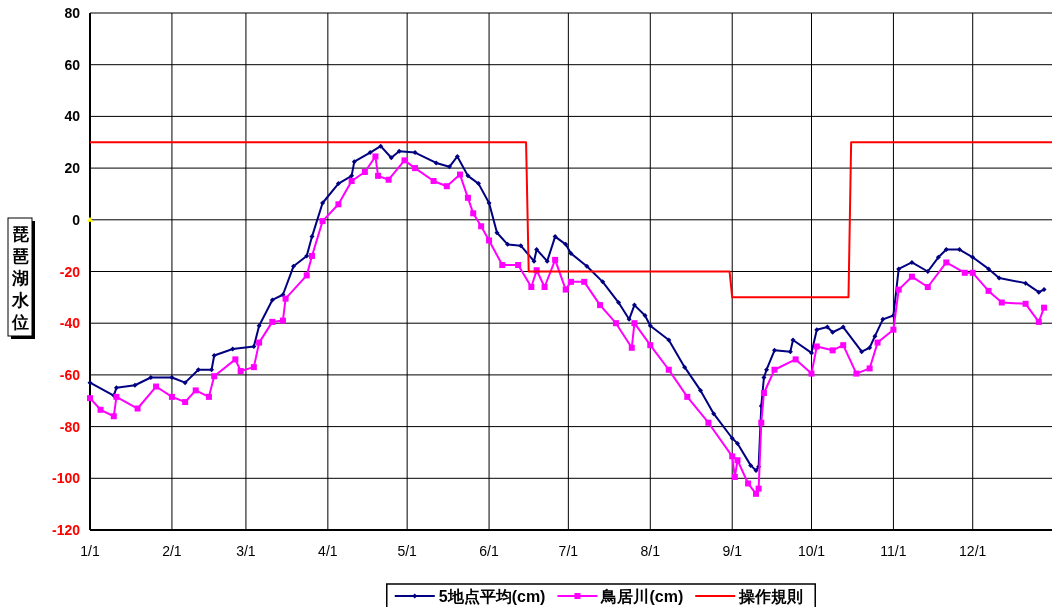 The width and height of the screenshot is (1061, 607). Describe the element at coordinates (642, 596) in the screenshot. I see `legend-label: 鳥居川(cm)` at that location.